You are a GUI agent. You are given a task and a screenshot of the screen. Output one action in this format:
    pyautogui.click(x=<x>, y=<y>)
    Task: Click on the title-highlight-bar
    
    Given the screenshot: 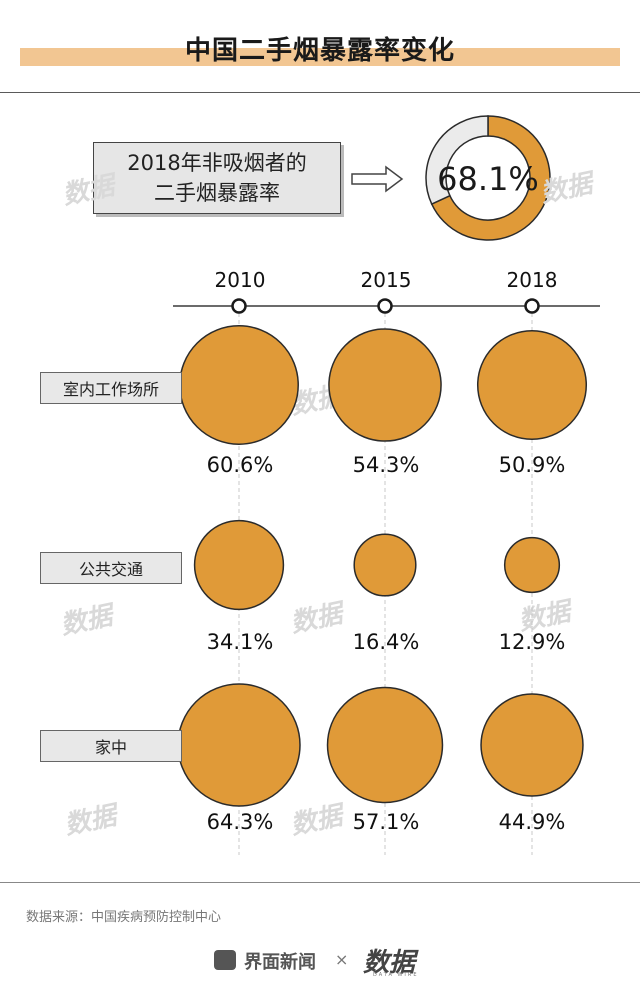 What is the action you would take?
    pyautogui.click(x=320, y=57)
    